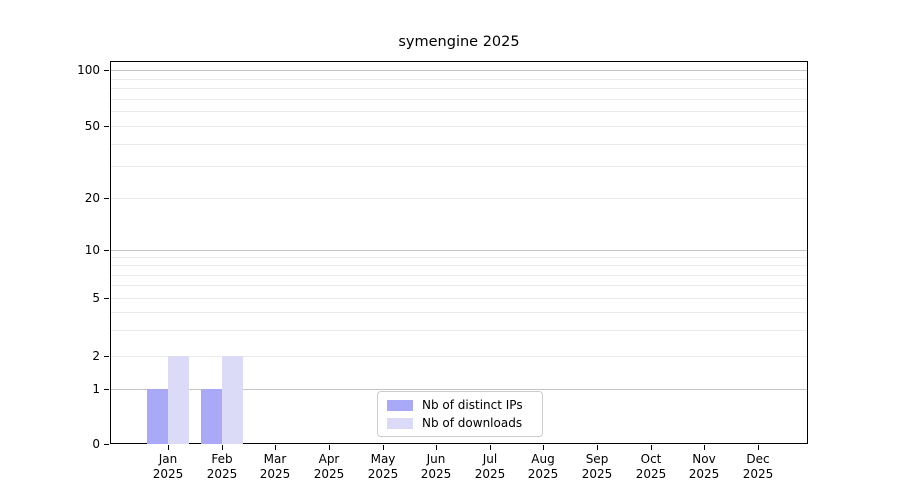  Describe the element at coordinates (543, 447) in the screenshot. I see `x-tick-aug` at that location.